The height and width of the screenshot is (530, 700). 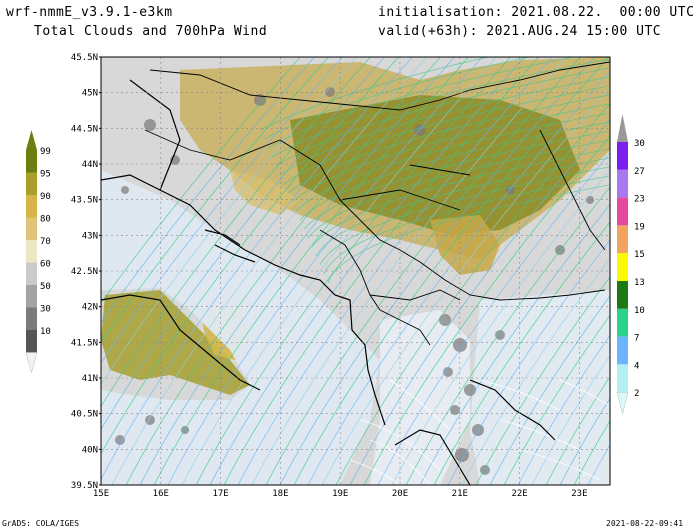 What do you see at coordinates (579, 494) in the screenshot?
I see `longitude-label: 23E` at bounding box center [579, 494].